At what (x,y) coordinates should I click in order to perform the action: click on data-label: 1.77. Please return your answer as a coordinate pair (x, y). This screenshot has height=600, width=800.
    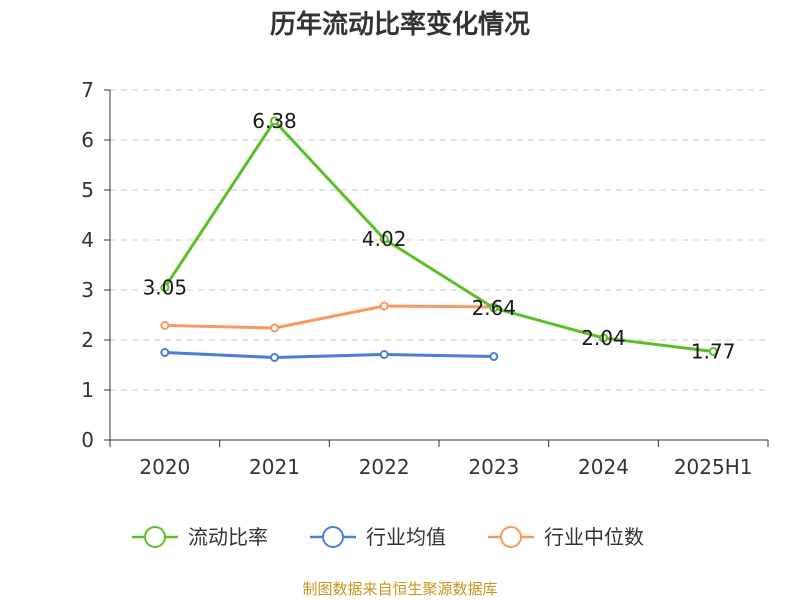
    Looking at the image, I should click on (713, 352).